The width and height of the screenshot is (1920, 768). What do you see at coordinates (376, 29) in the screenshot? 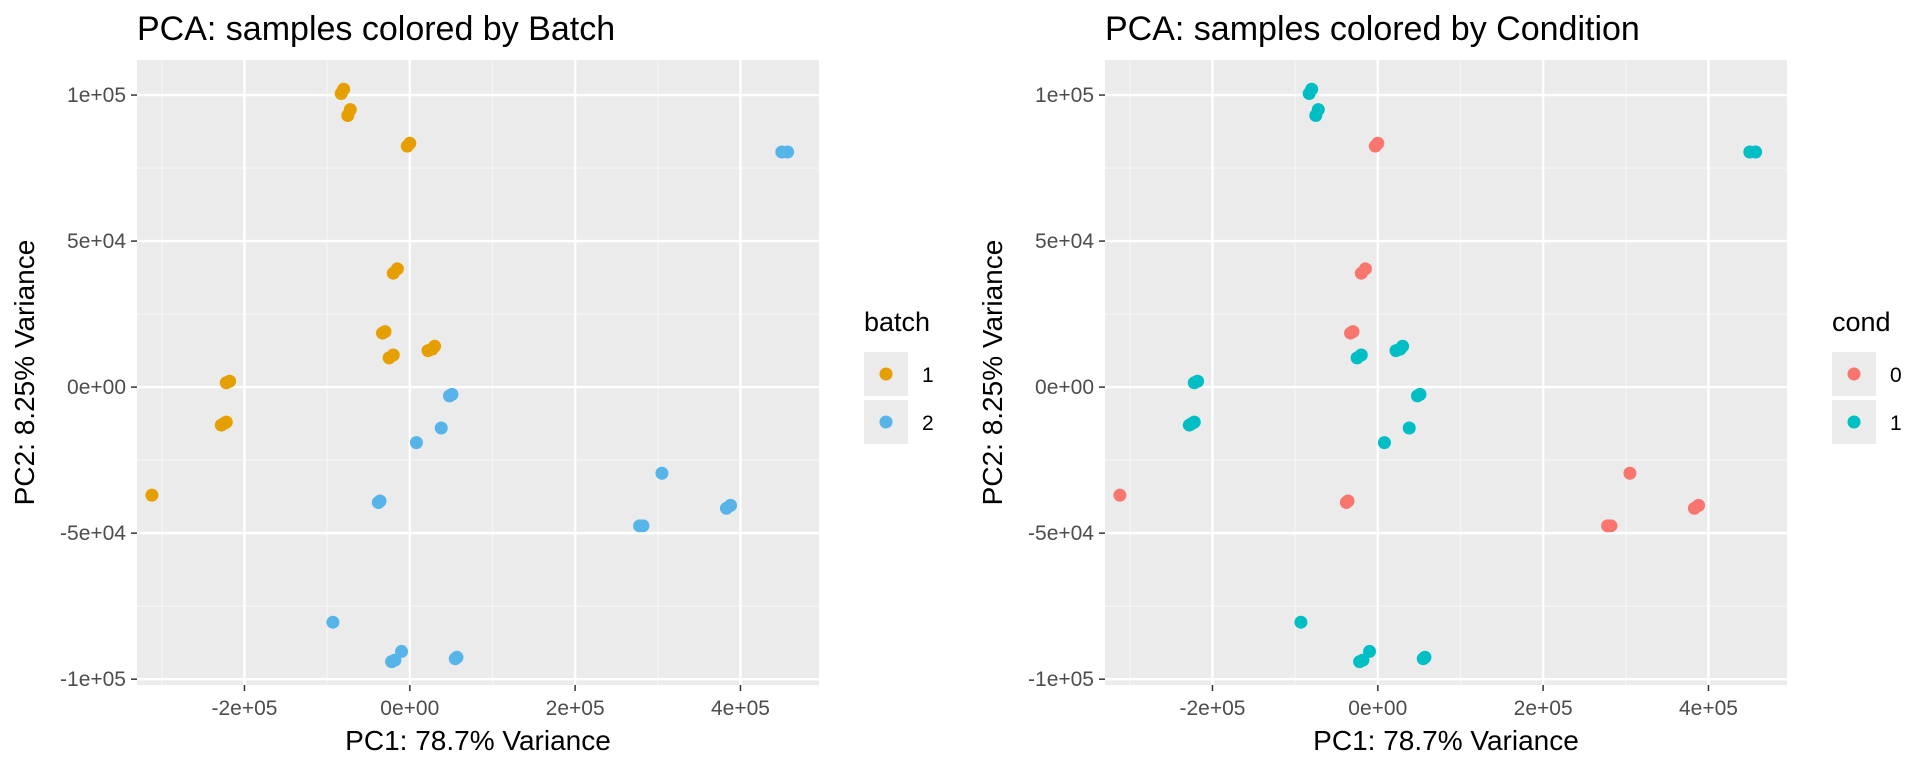
I see `chart-title: PCA: samples colored by Batch` at bounding box center [376, 29].